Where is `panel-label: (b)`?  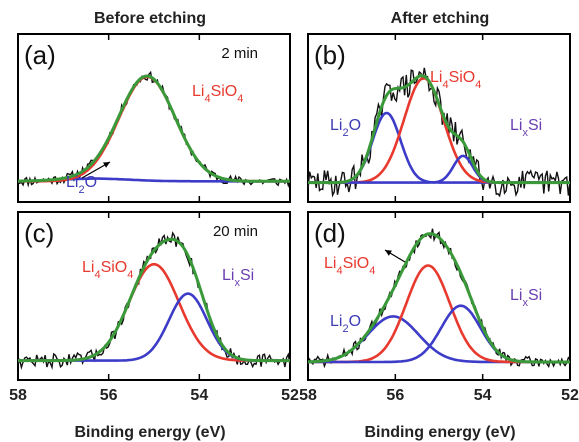
panel-label: (b) is located at coordinates (330, 55).